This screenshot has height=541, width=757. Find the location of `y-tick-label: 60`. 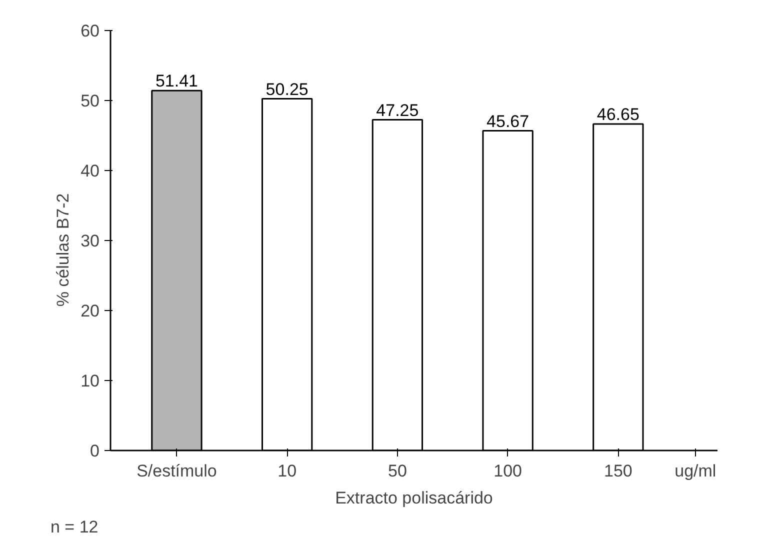

y-tick-label: 60 is located at coordinates (90, 31).